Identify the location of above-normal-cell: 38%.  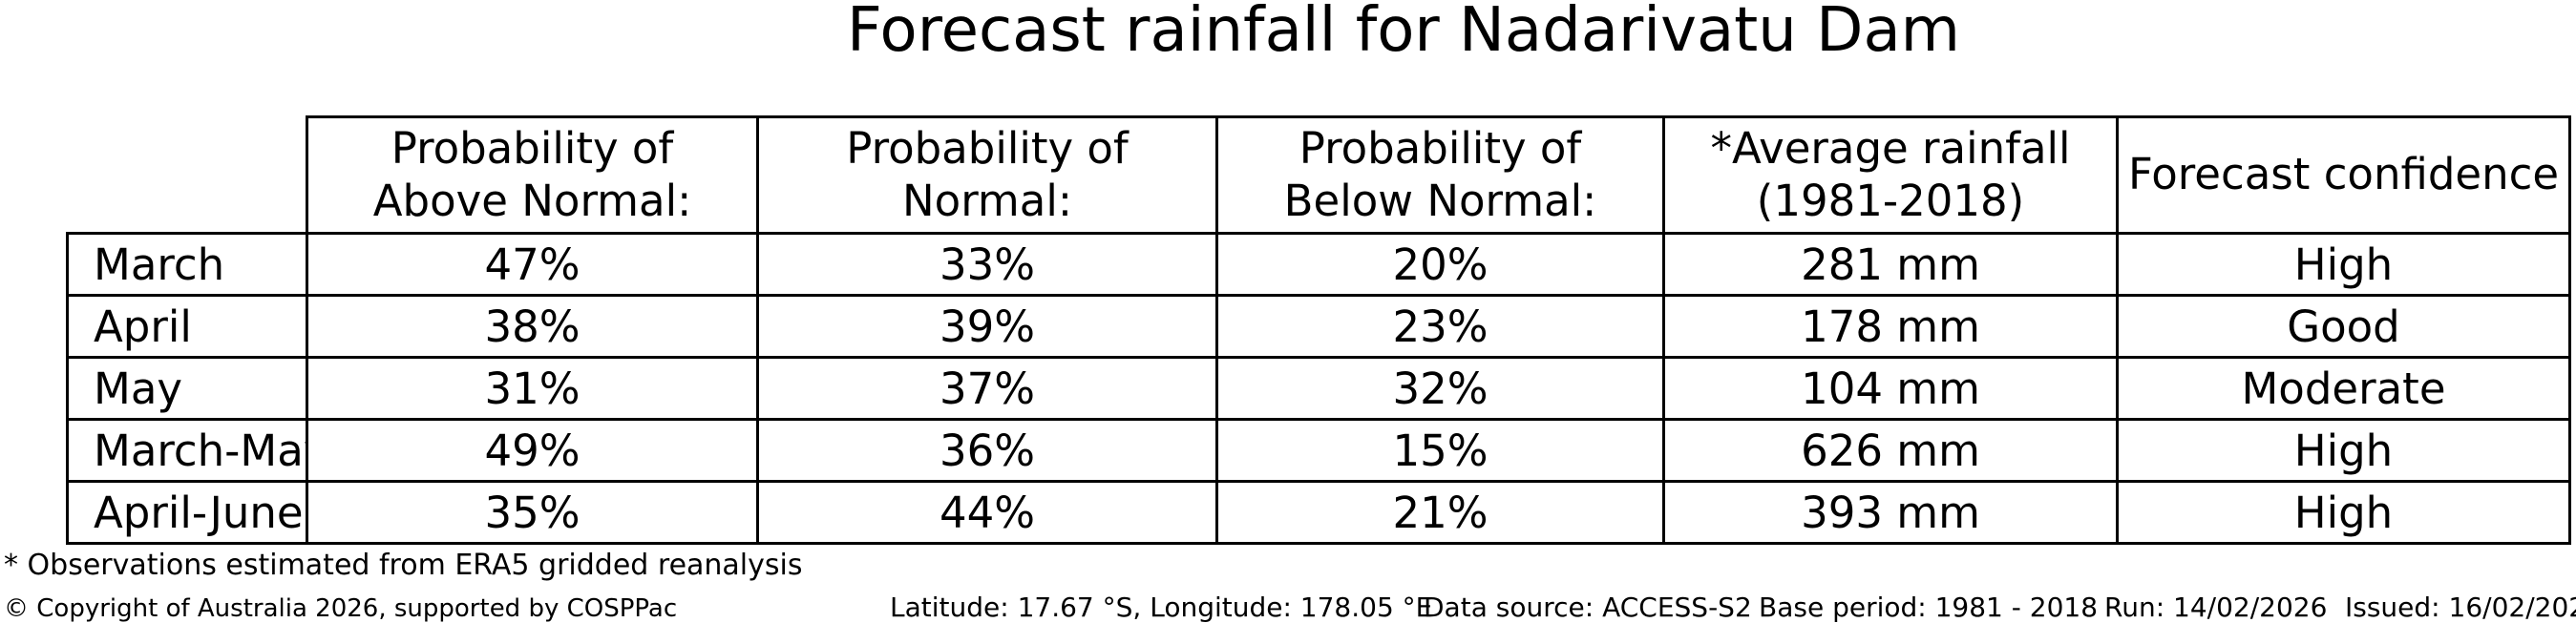
(532, 327).